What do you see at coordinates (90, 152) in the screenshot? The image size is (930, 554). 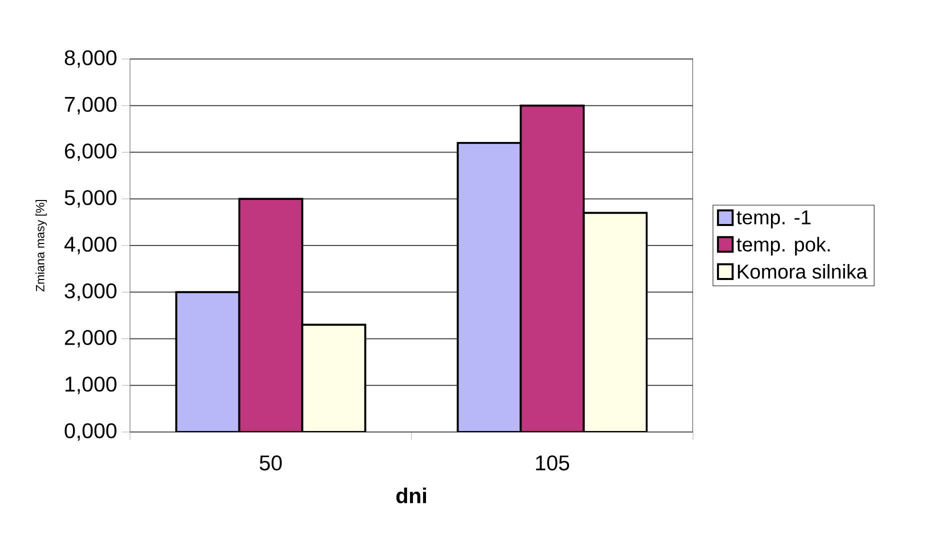 I see `y-tick-label: 6,000` at bounding box center [90, 152].